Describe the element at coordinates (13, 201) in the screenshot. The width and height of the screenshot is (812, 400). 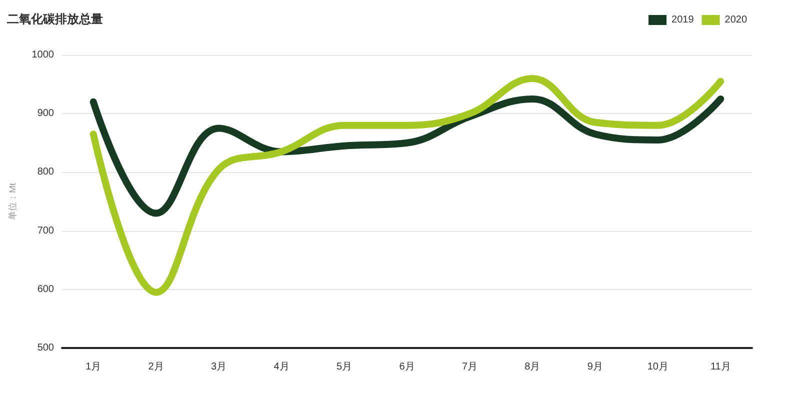
I see `y-axis-title: 单位：Mt` at that location.